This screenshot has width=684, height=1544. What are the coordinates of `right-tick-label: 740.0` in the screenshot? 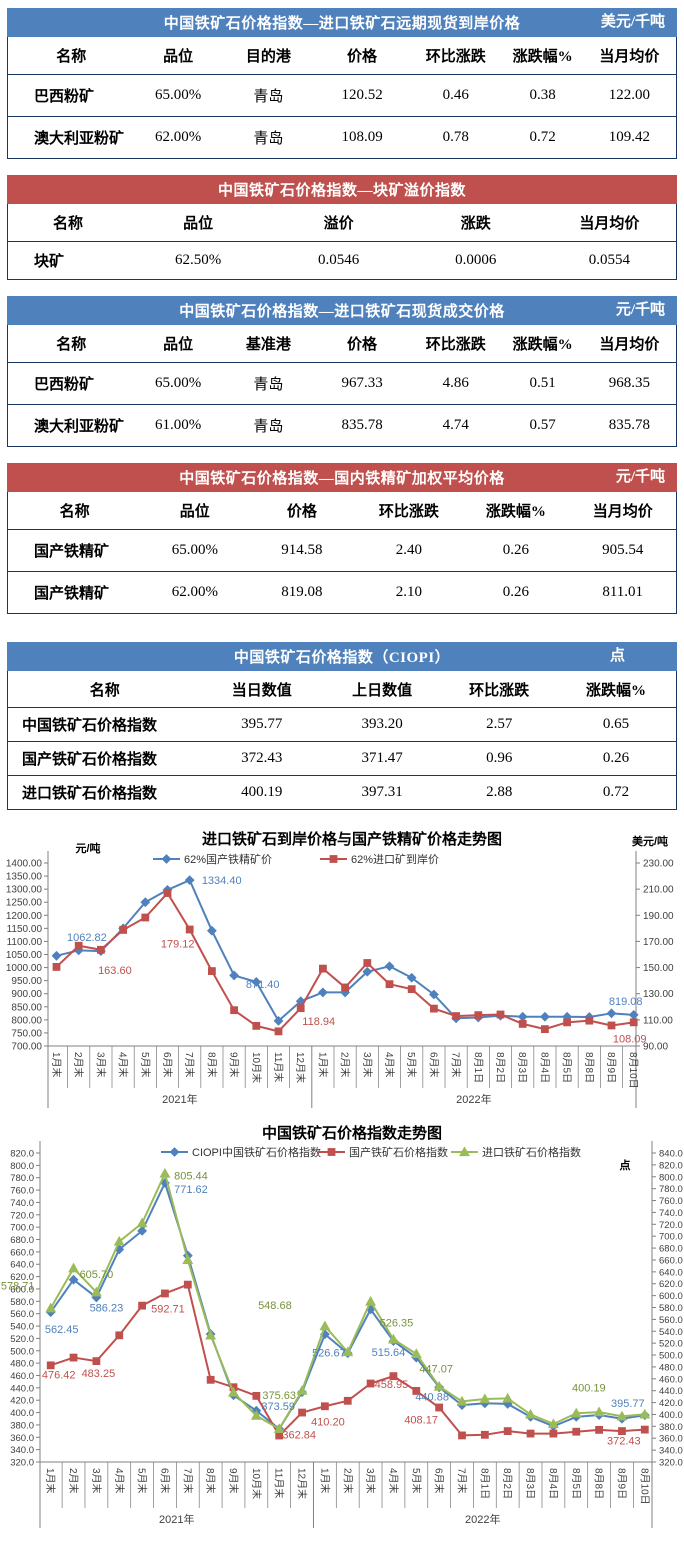 It's located at (671, 1213).